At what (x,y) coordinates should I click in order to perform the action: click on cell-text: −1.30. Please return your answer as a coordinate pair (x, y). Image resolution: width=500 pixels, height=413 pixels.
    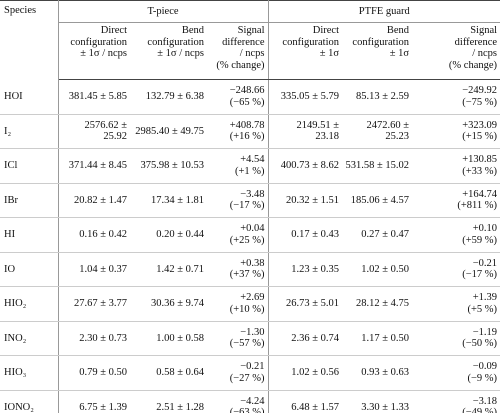
    Looking at the image, I should click on (252, 332).